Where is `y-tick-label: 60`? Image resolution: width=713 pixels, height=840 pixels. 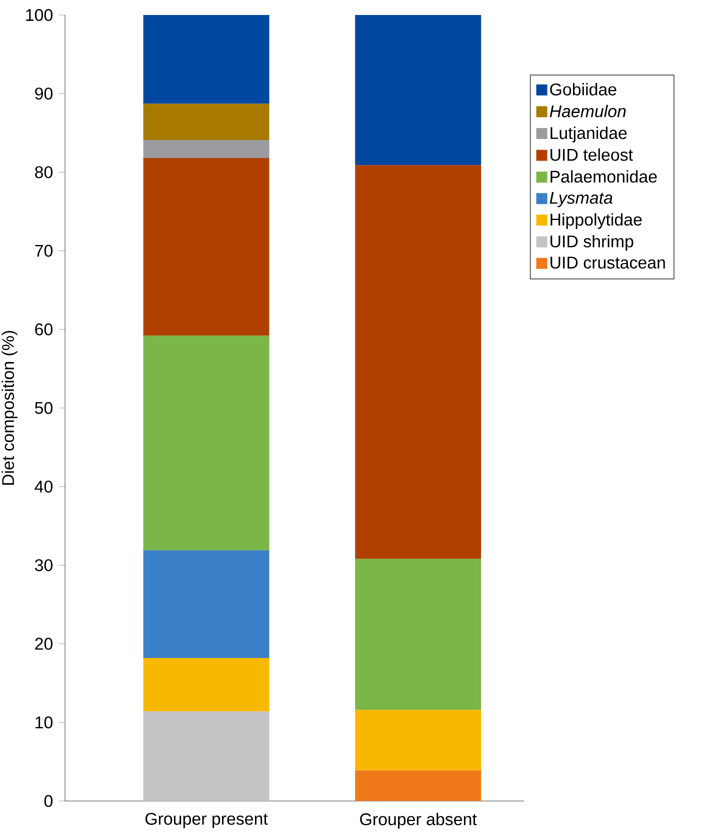 y-tick-label: 60 is located at coordinates (43, 329).